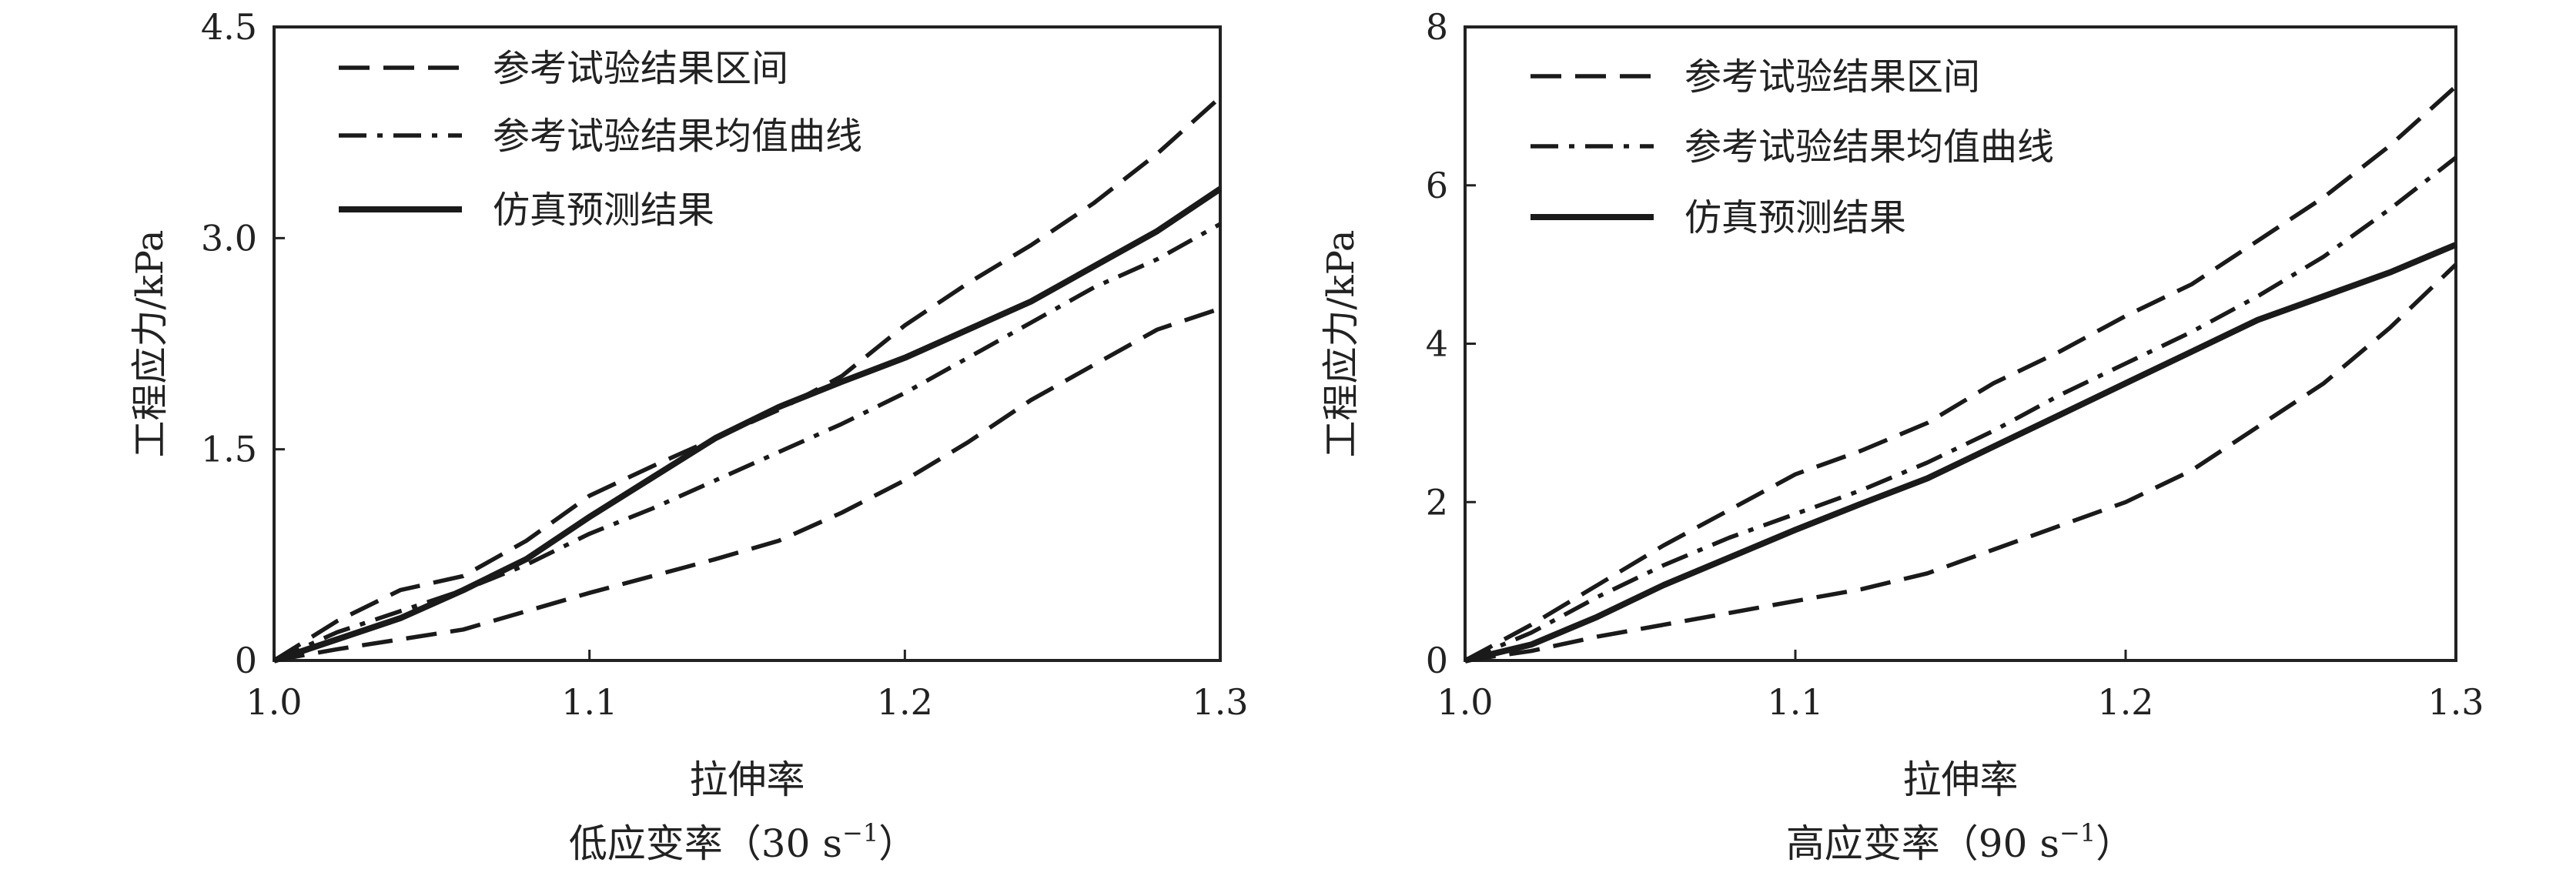 Image resolution: width=2576 pixels, height=876 pixels. I want to click on chart-caption: 低应变率（30 s−1）, so click(743, 842).